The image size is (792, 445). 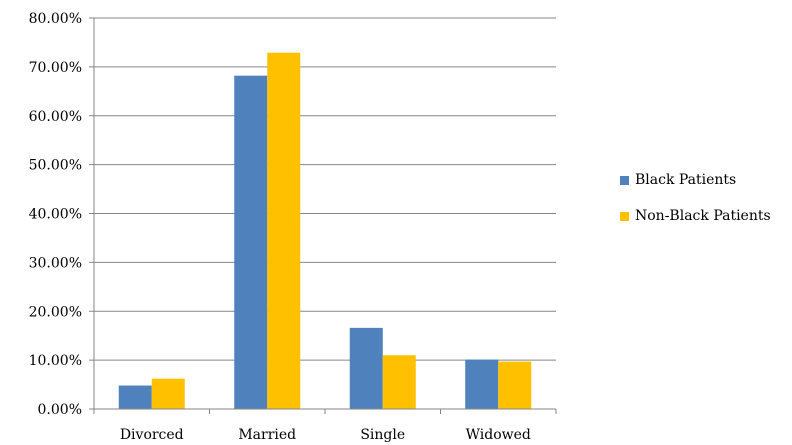 I want to click on legend-label-black-patients: Black Patients, so click(x=686, y=180).